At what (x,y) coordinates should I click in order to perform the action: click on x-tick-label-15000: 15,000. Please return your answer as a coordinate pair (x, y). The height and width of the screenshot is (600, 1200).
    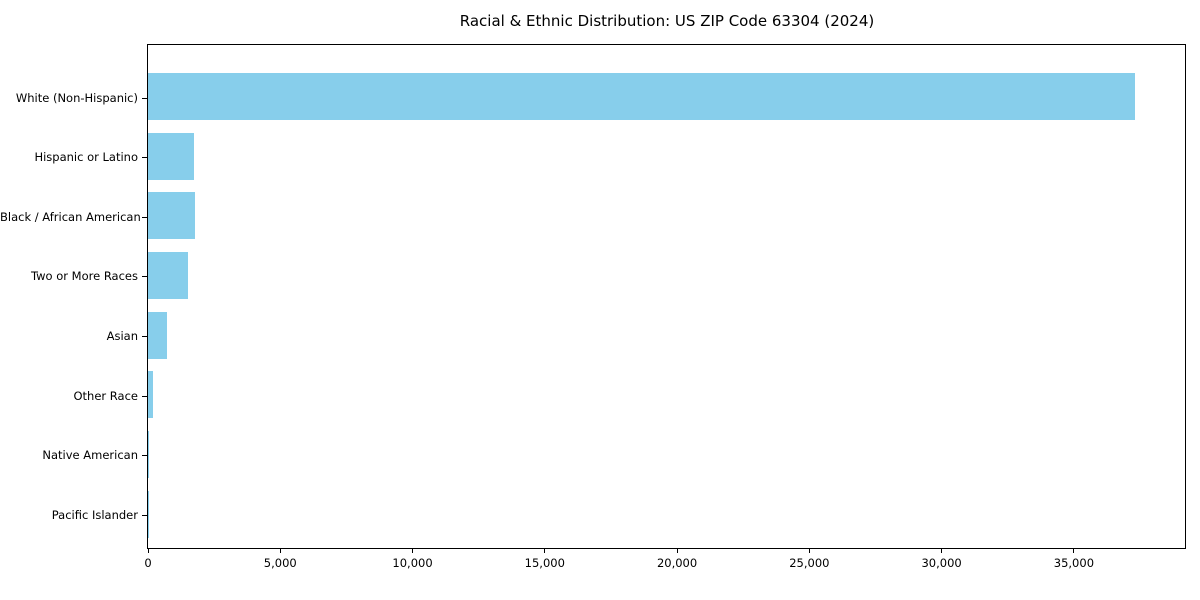
    Looking at the image, I should click on (544, 563).